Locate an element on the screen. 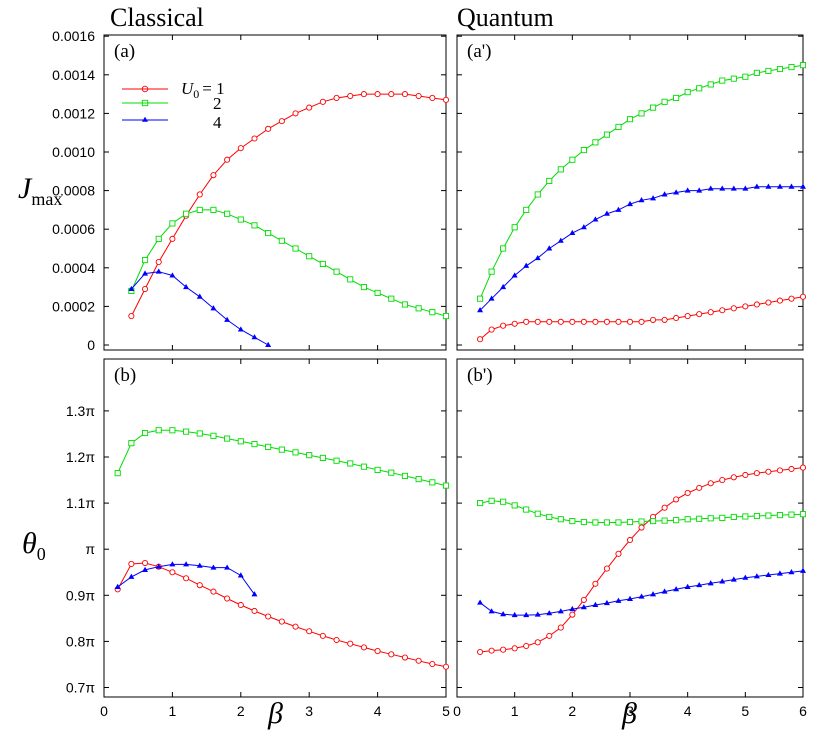  legend-marker-triangle is located at coordinates (145, 119).